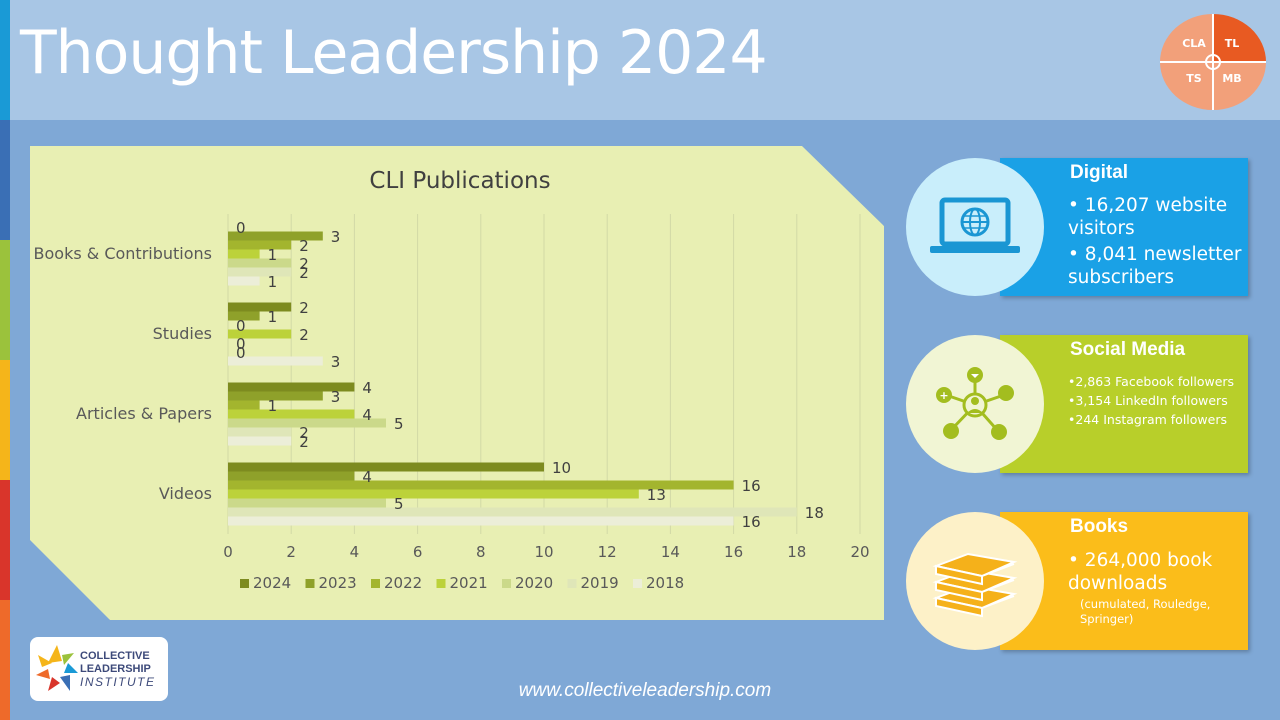 Image resolution: width=1280 pixels, height=720 pixels. Describe the element at coordinates (665, 583) in the screenshot. I see `legend-label: 2018` at that location.